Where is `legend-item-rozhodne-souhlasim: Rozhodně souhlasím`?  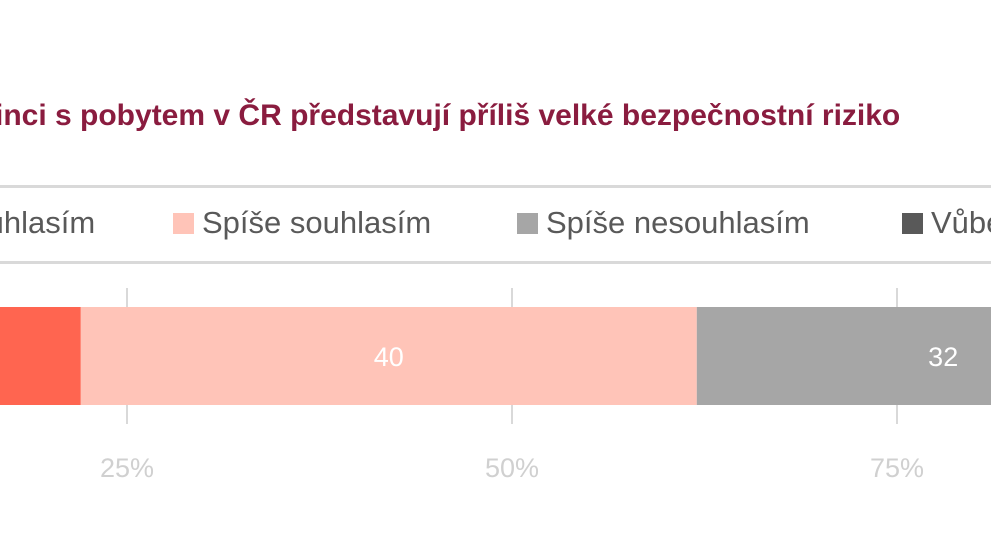
legend-item-rozhodne-souhlasim: Rozhodně souhlasím is located at coordinates (47, 223).